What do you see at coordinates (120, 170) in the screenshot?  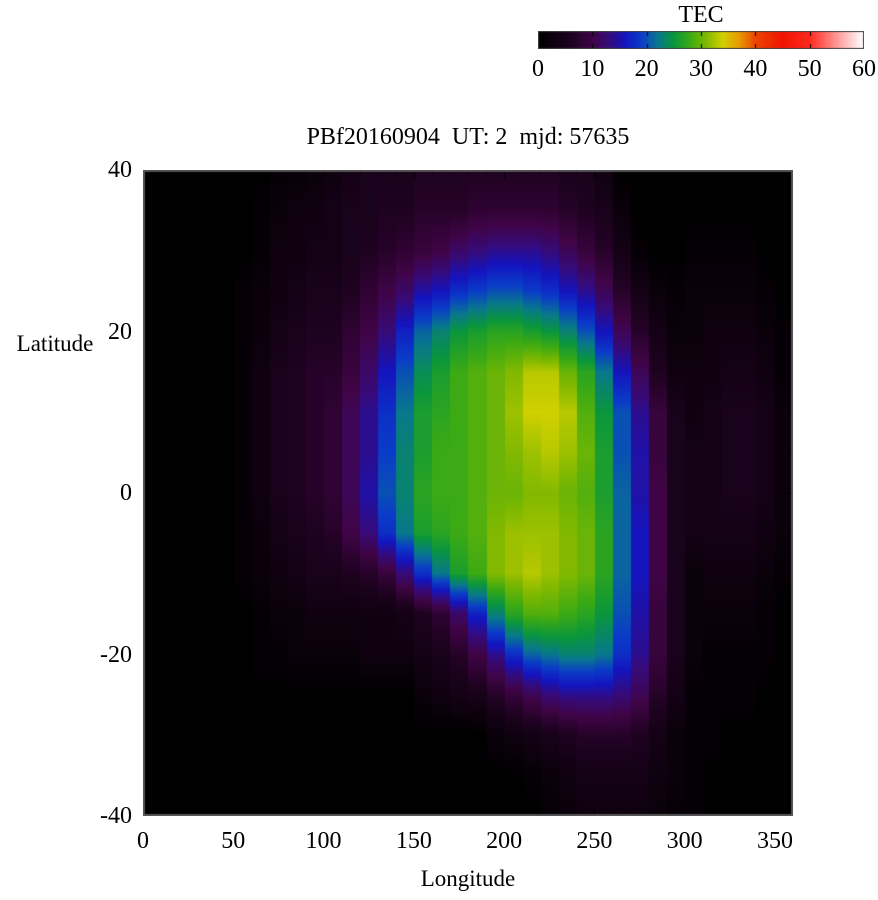 I see `y-tick-label: 40` at bounding box center [120, 170].